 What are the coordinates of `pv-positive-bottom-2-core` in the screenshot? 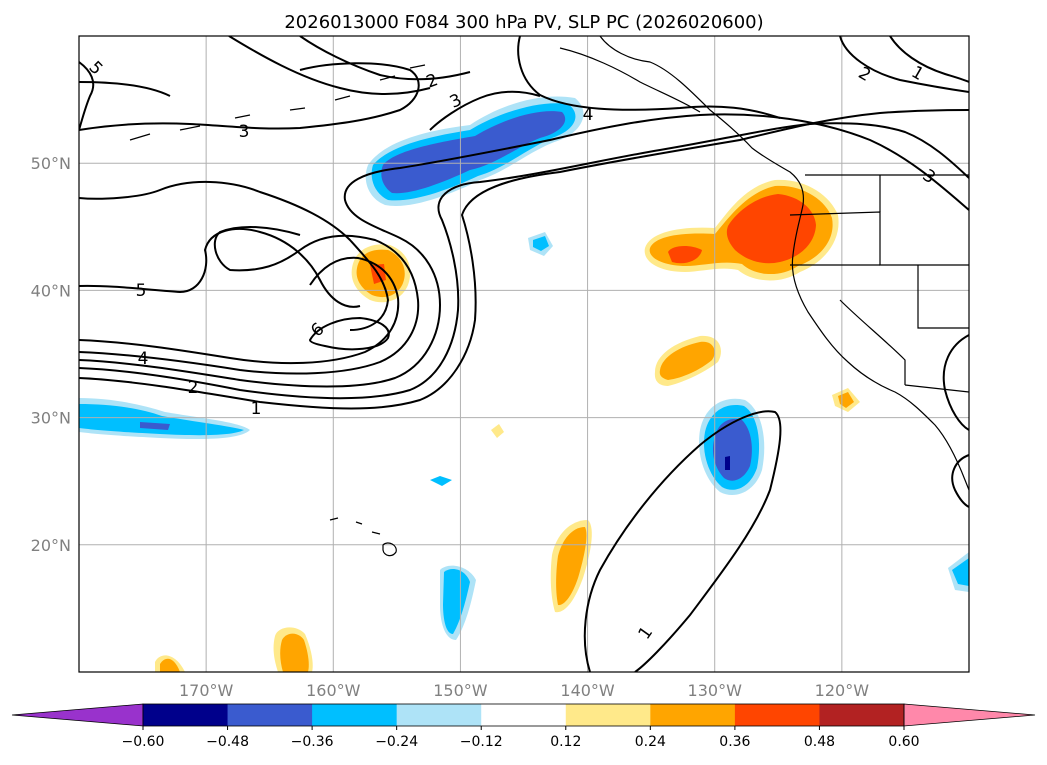 It's located at (170, 665).